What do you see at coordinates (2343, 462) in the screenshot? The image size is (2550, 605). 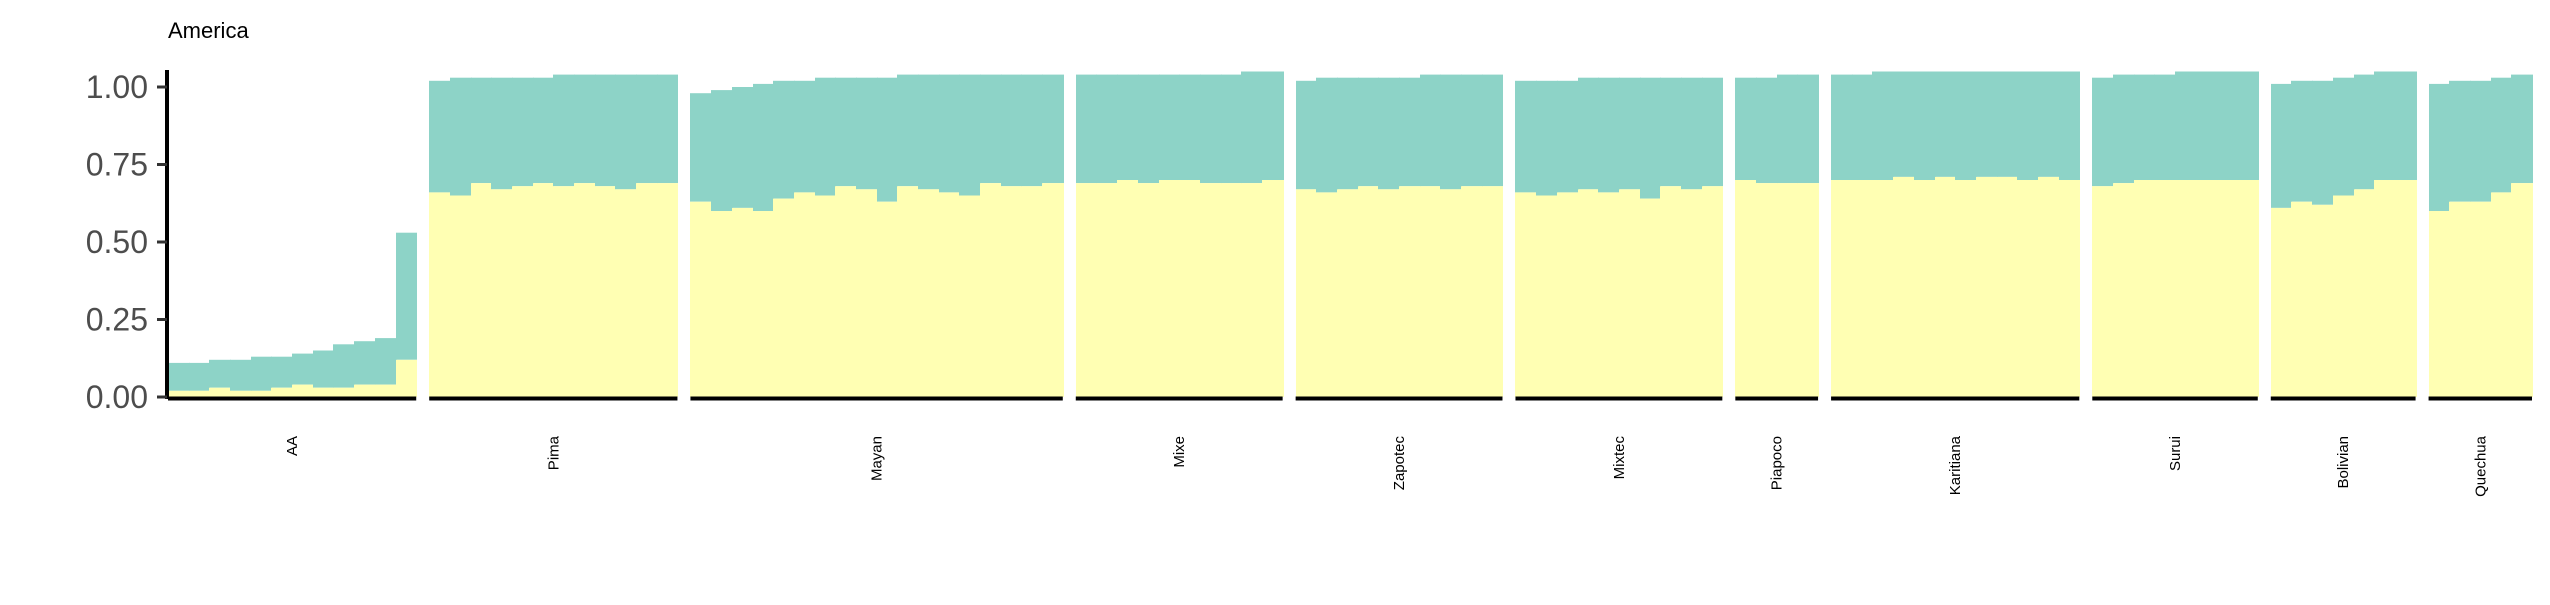 I see `group-label: Bolivian` at bounding box center [2343, 462].